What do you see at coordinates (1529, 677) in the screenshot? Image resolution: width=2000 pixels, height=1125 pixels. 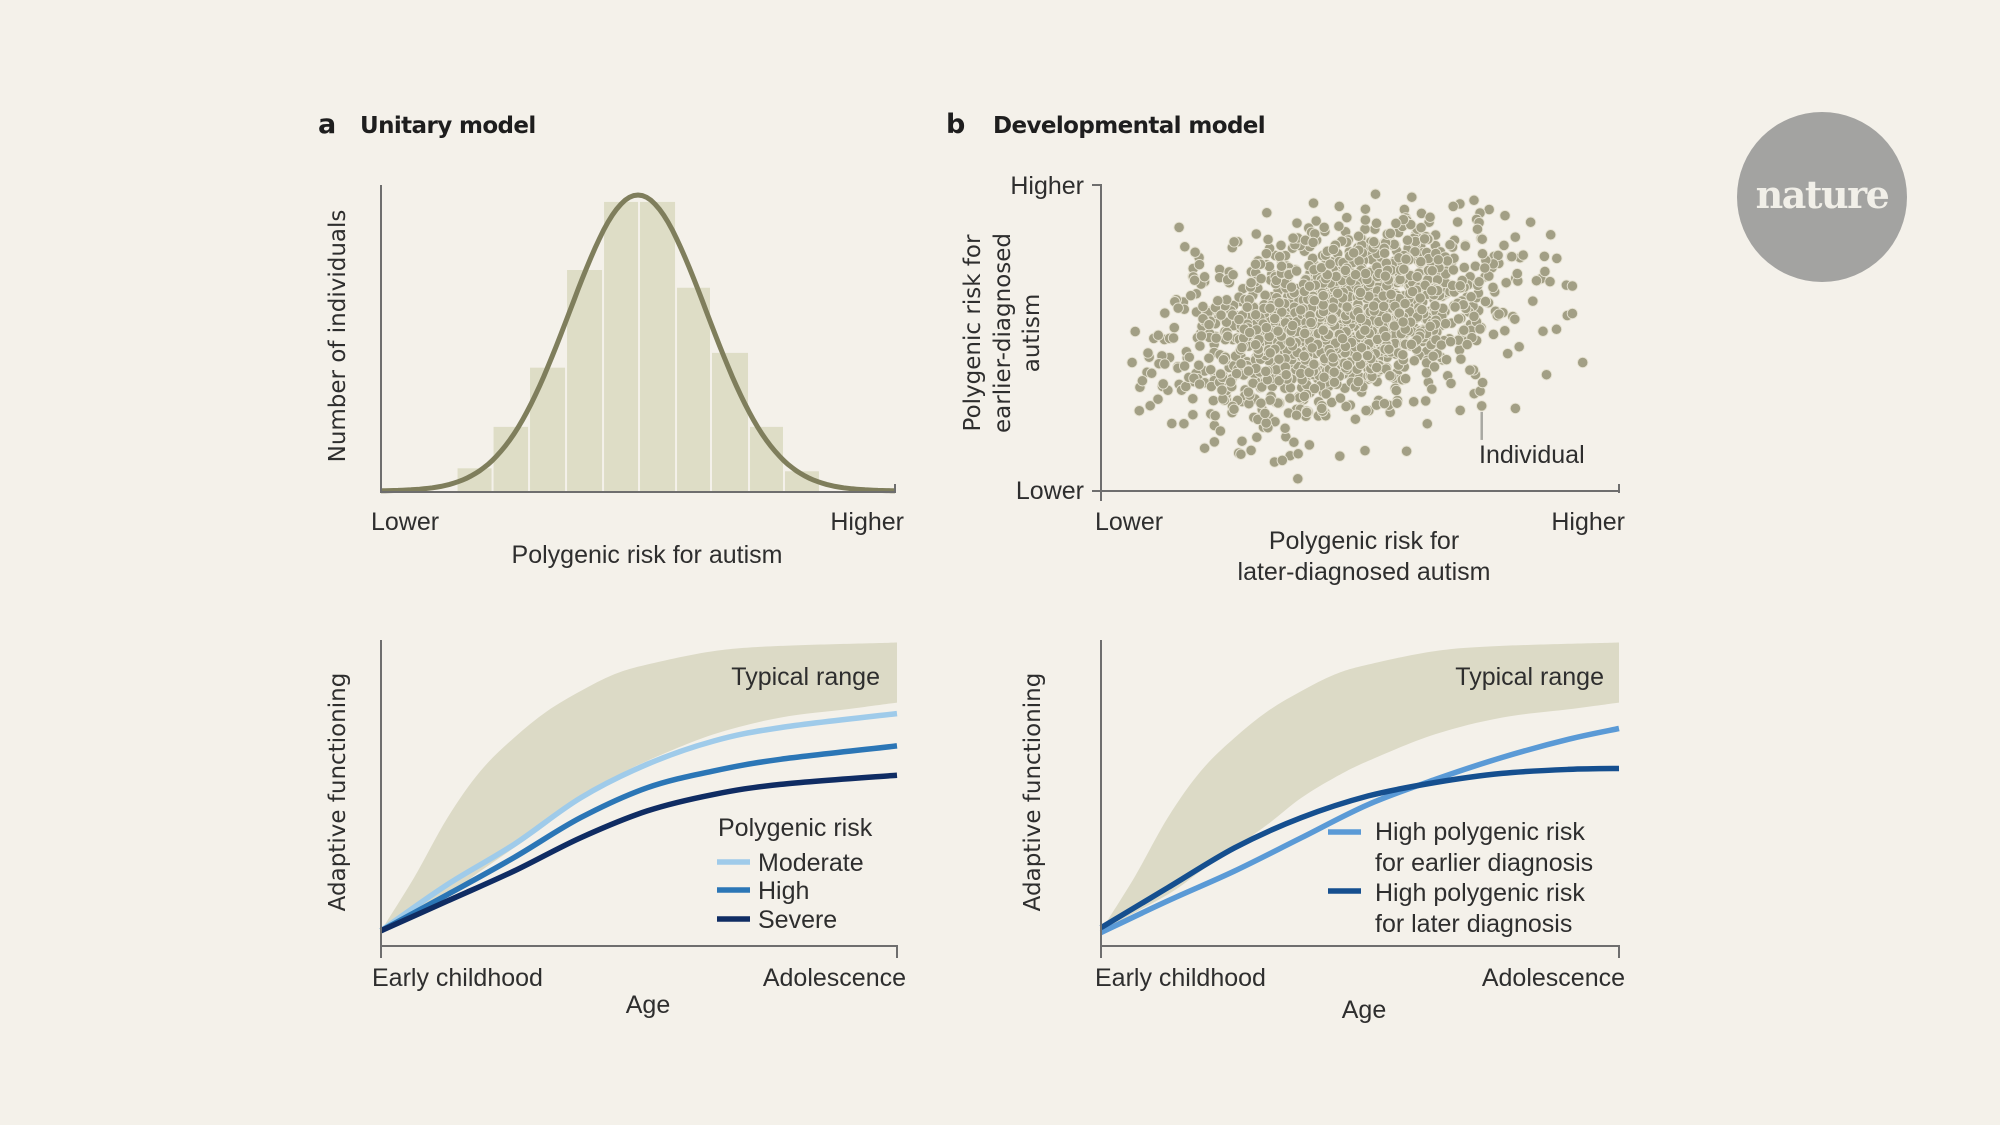 I see `typical-range-label-b: Typical range` at bounding box center [1529, 677].